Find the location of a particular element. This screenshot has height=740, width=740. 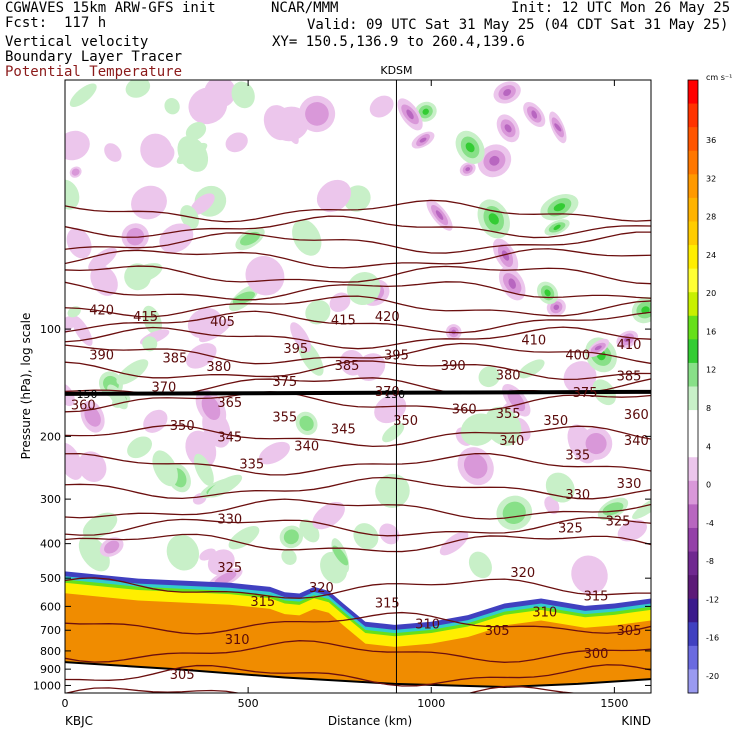

colorbar-tick-label: 20 is located at coordinates (711, 293).